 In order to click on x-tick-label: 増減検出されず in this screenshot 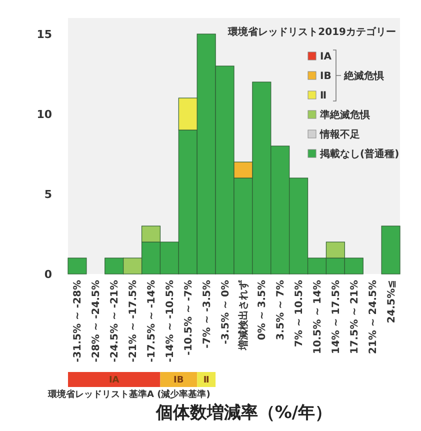, I will do `click(244, 315)`.